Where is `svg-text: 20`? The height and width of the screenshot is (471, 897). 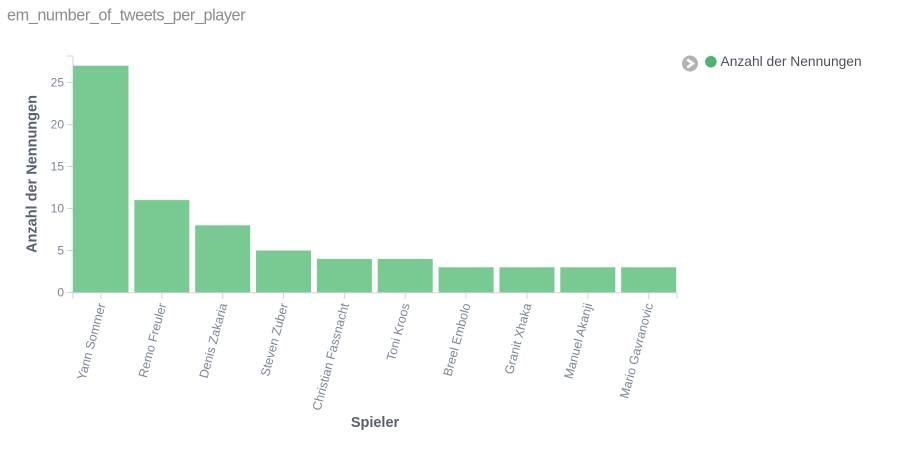 svg-text: 20 is located at coordinates (58, 125).